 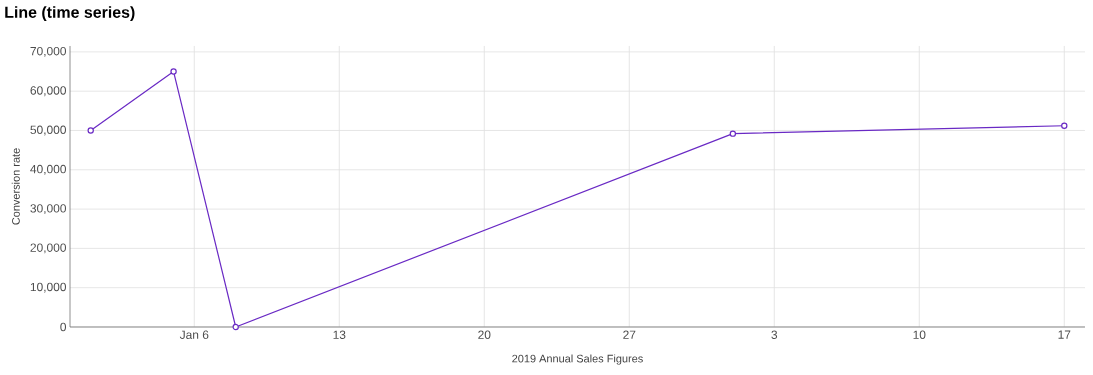 What do you see at coordinates (48, 209) in the screenshot?
I see `y-tick-label: 30,000` at bounding box center [48, 209].